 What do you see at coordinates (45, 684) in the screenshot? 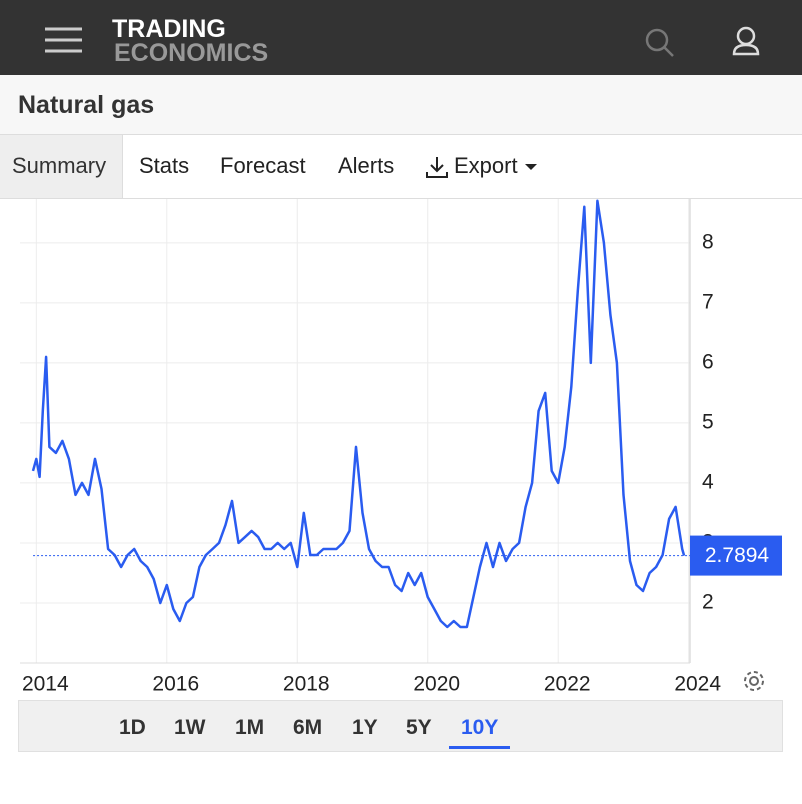
I see `x-tick-label: 2014` at bounding box center [45, 684].